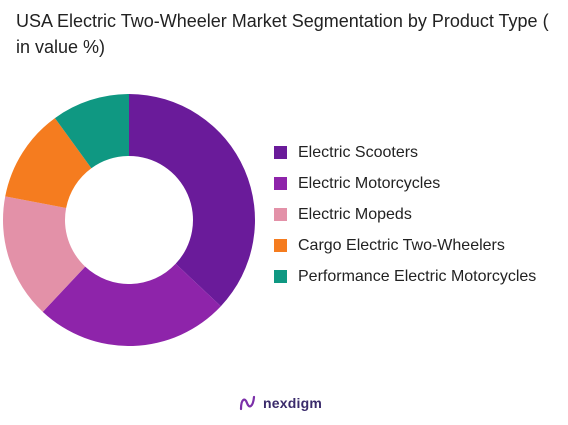  Describe the element at coordinates (192, 200) in the screenshot. I see `donut-slice-electric-scooters` at that location.